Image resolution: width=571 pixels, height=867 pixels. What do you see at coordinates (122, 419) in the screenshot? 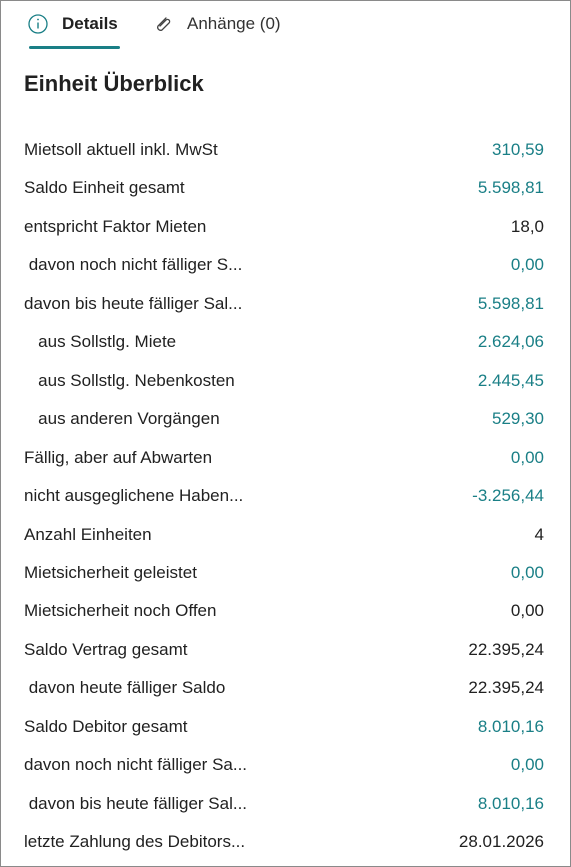
I see `field-label: aus anderen Vorgängen` at bounding box center [122, 419].